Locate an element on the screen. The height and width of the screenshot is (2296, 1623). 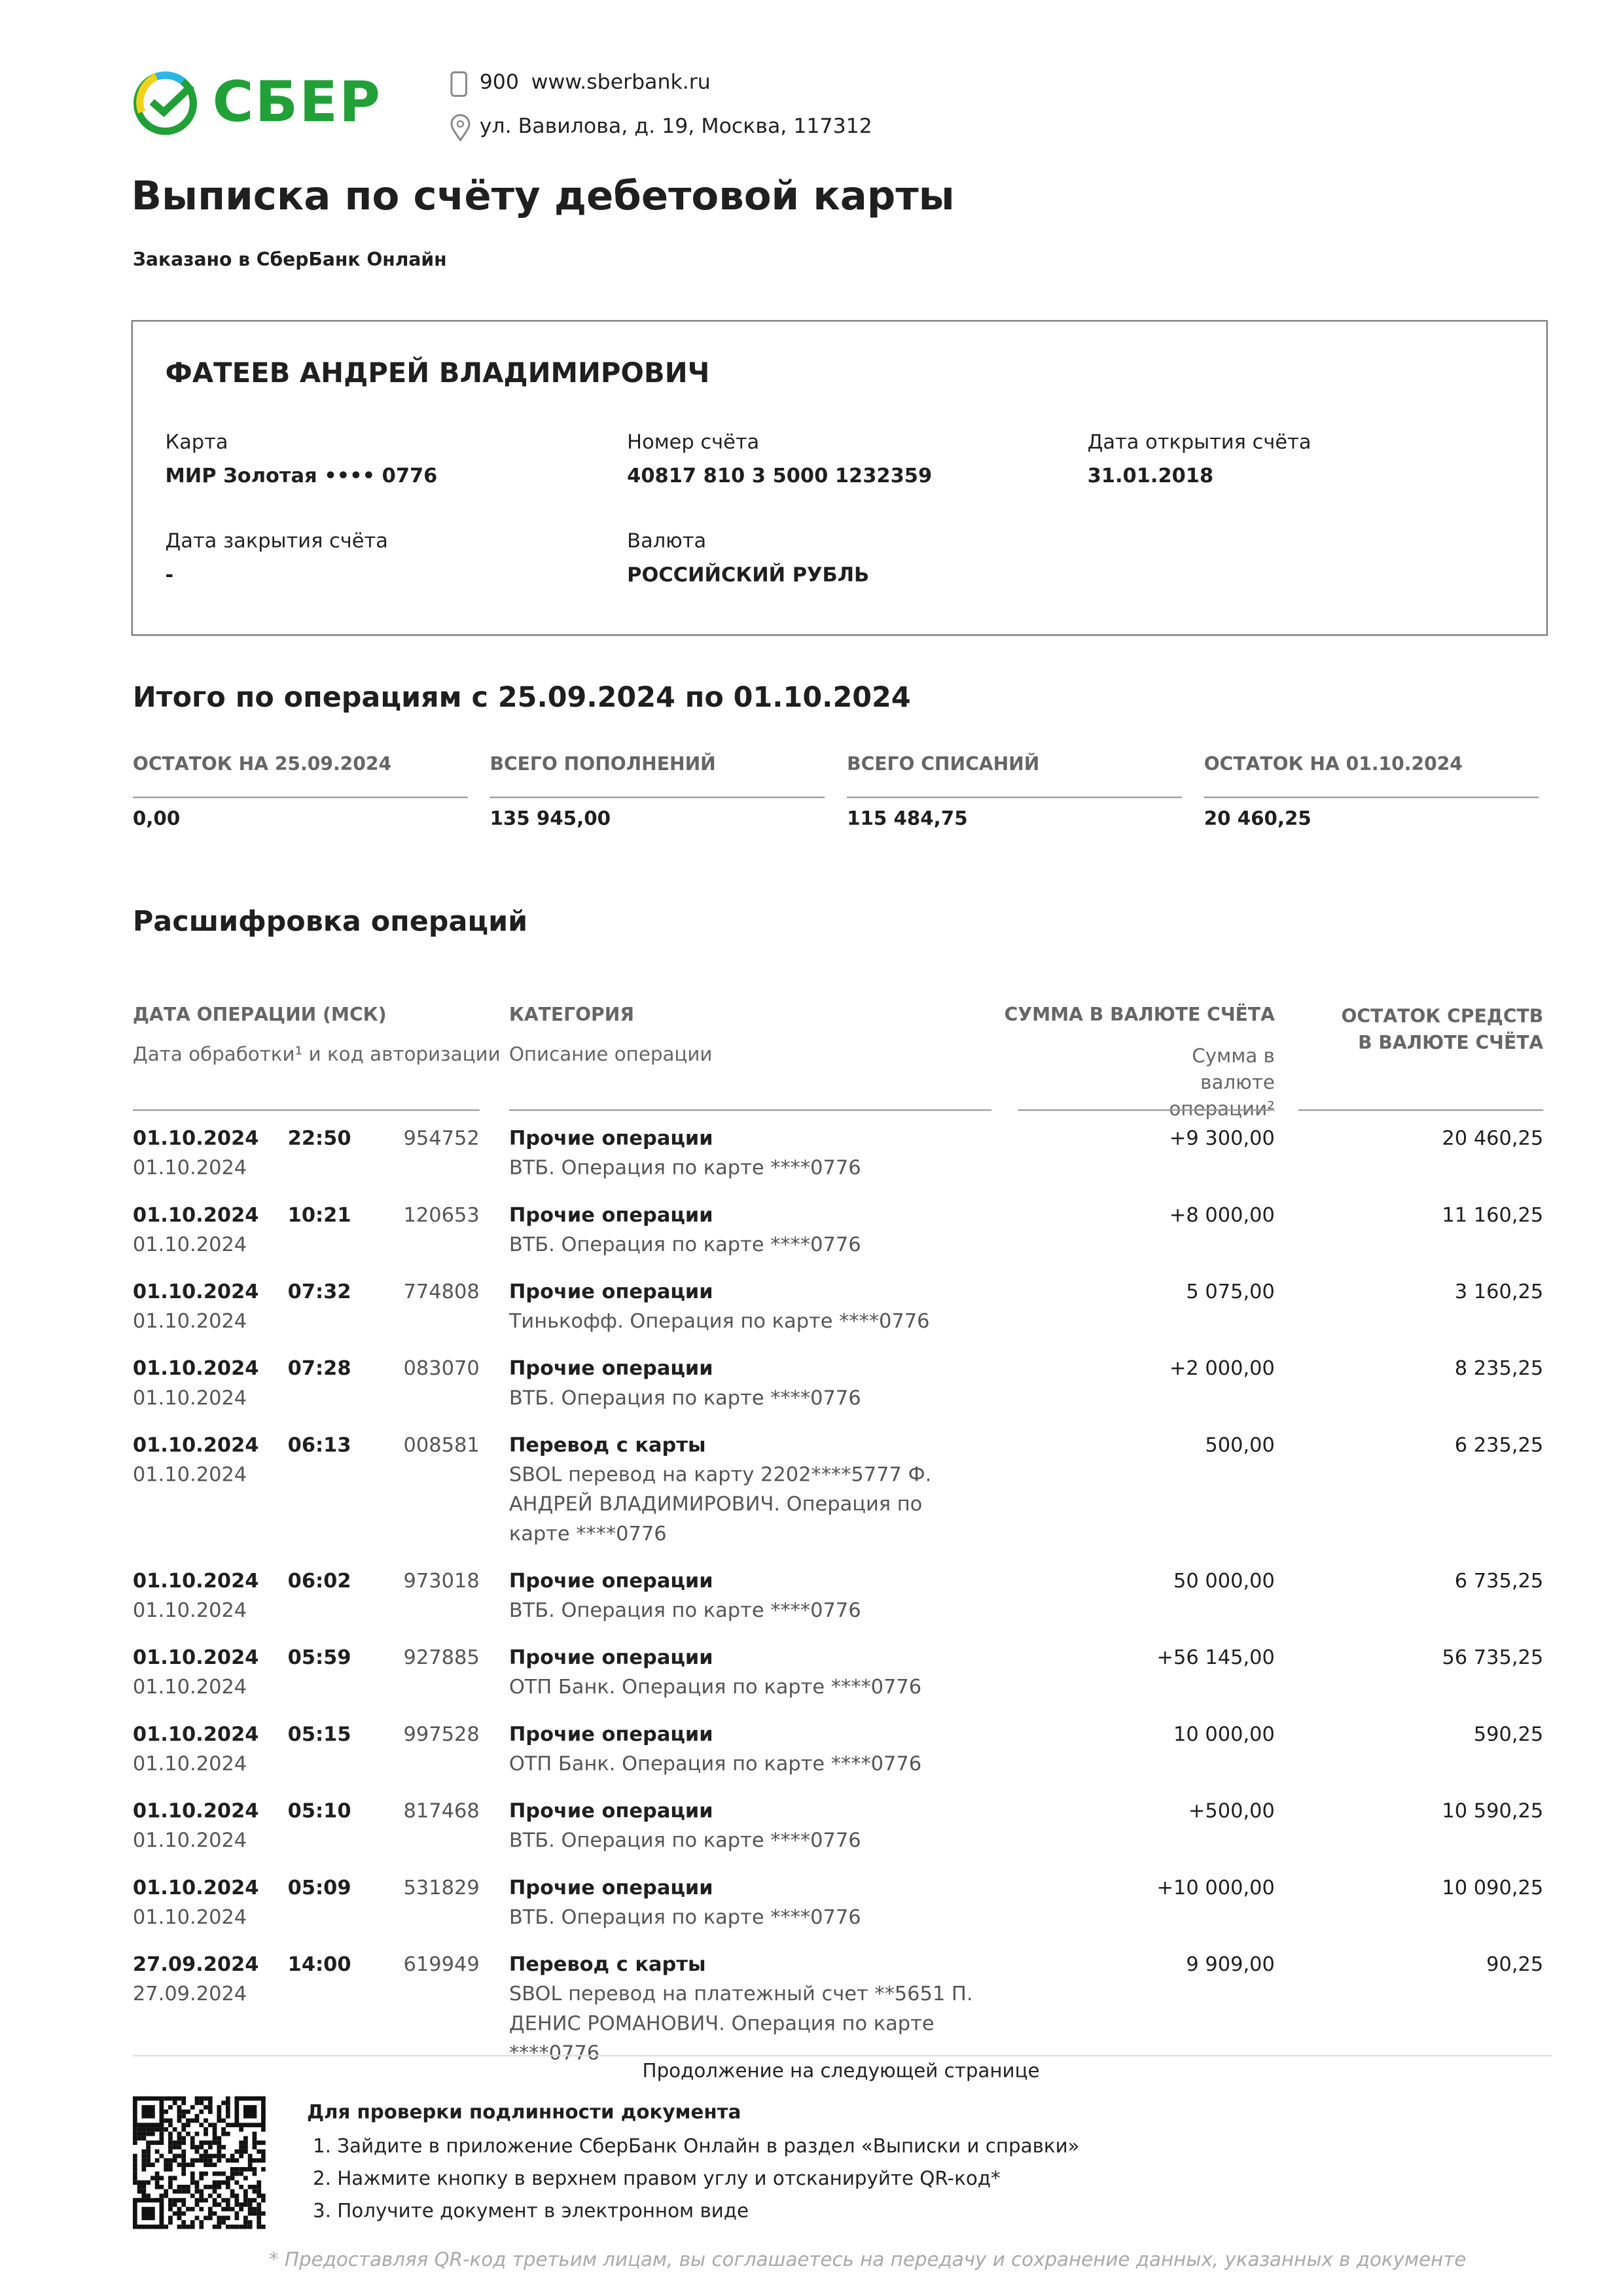
logo-icon is located at coordinates (165, 103).